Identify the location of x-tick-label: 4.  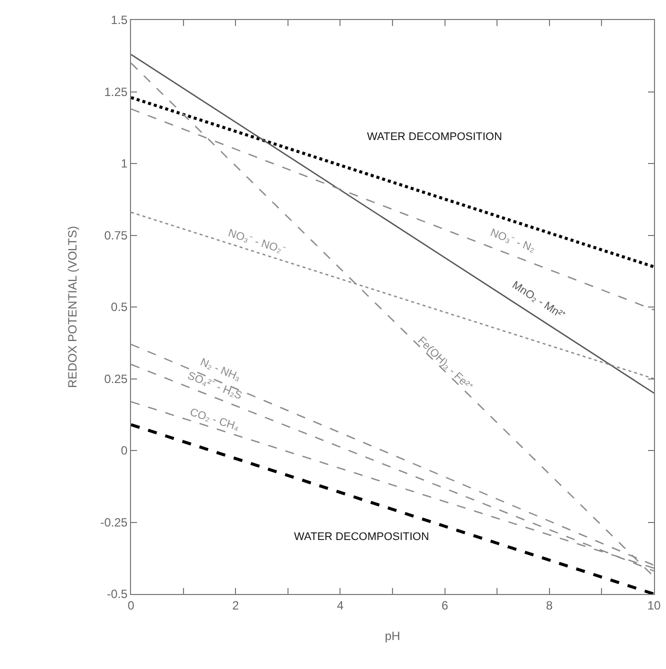
(340, 605).